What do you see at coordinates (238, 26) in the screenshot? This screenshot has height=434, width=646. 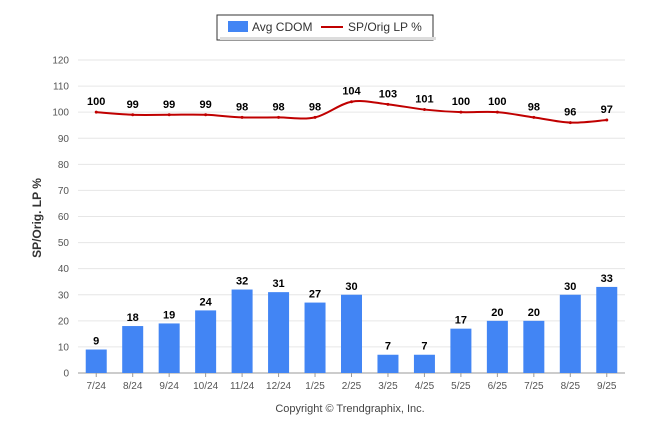 I see `legend-swatch-avg-cdom` at bounding box center [238, 26].